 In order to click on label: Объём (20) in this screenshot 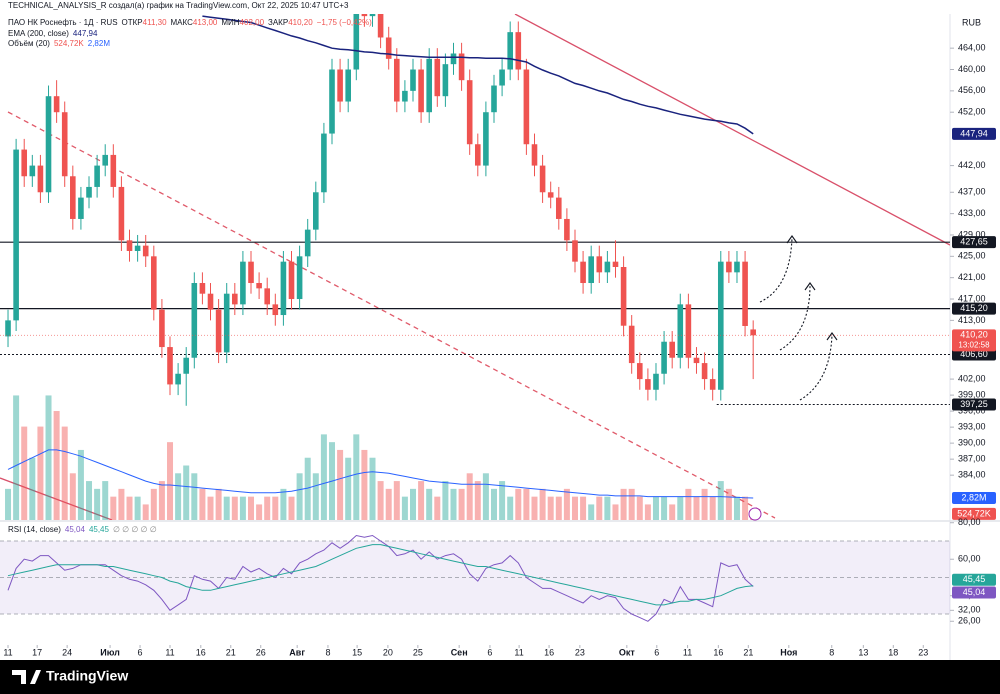, I will do `click(29, 43)`.